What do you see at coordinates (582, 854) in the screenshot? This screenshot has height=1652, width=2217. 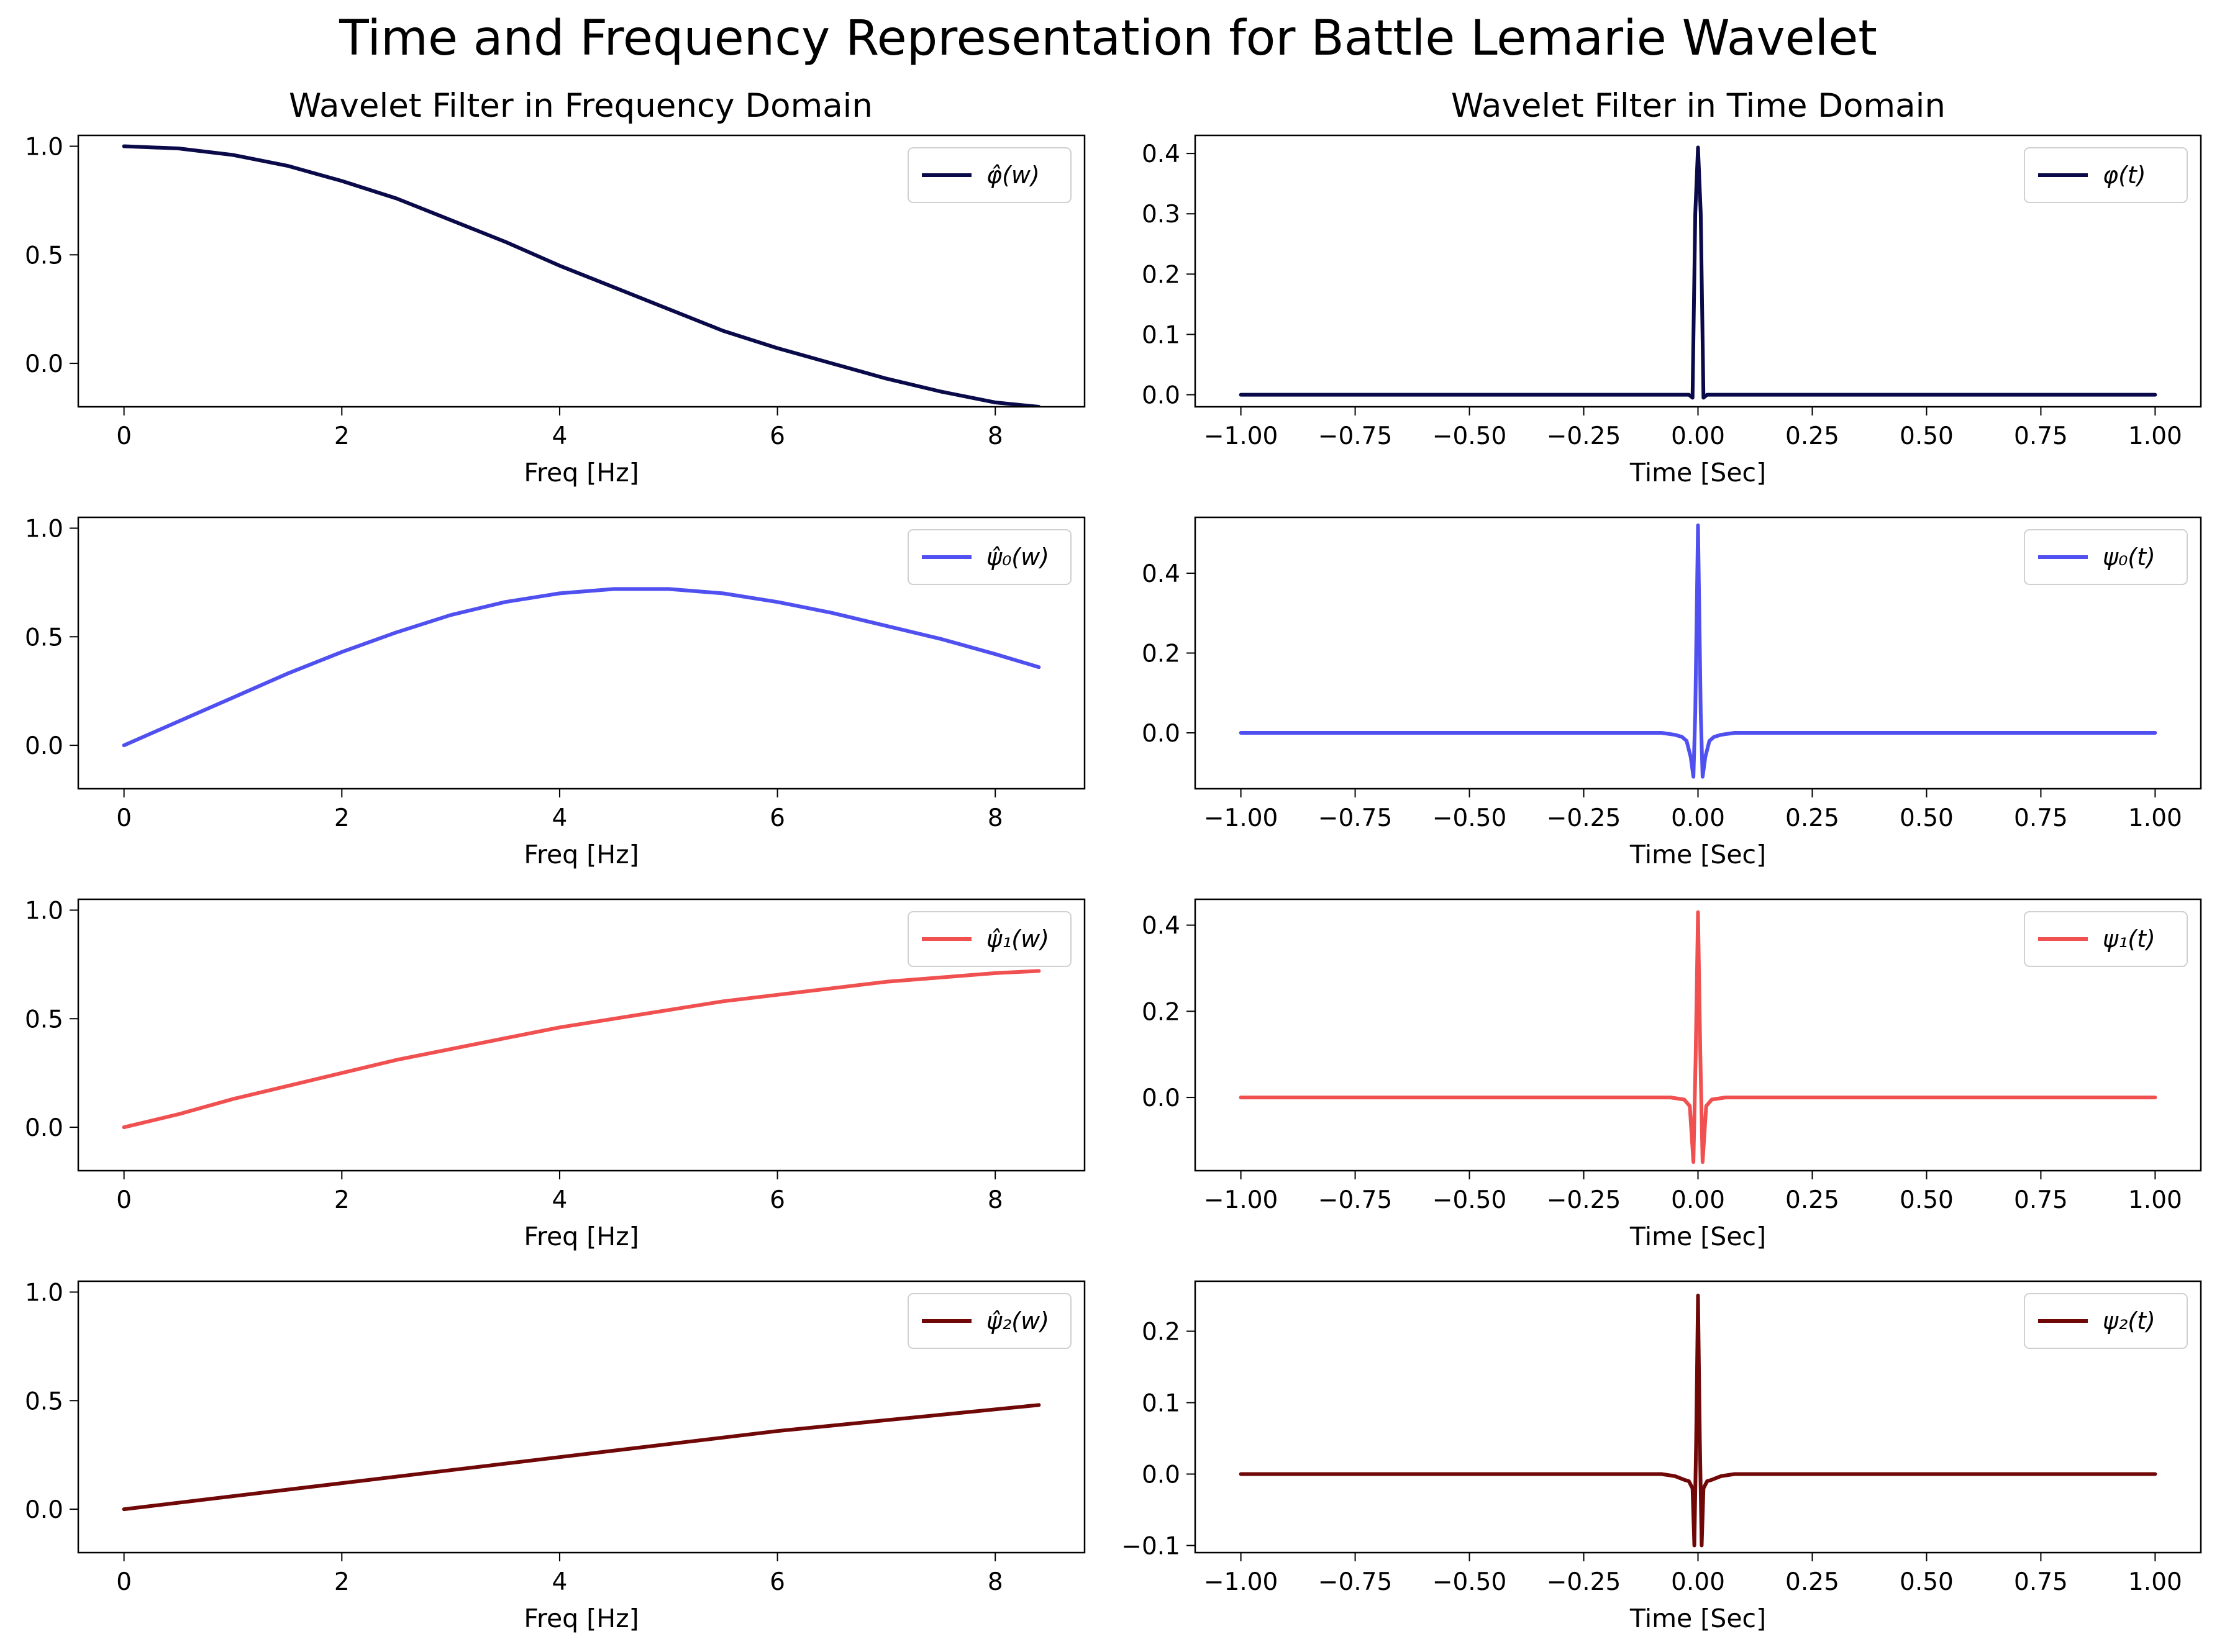 I see `x-axis-label: Freq [Hz]` at bounding box center [582, 854].